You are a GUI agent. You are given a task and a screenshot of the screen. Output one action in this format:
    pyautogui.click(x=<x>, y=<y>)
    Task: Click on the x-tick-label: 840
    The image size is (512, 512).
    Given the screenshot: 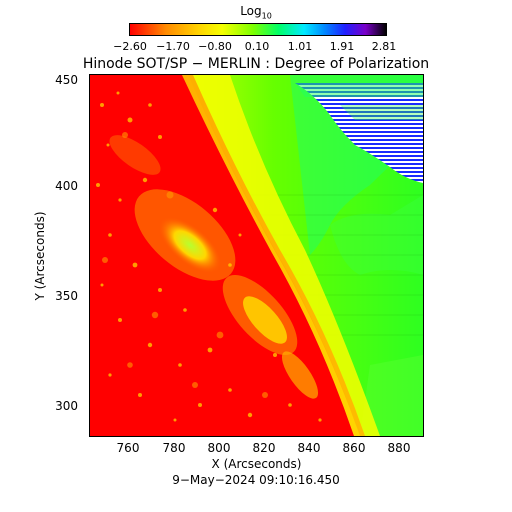 What is the action you would take?
    pyautogui.click(x=309, y=448)
    